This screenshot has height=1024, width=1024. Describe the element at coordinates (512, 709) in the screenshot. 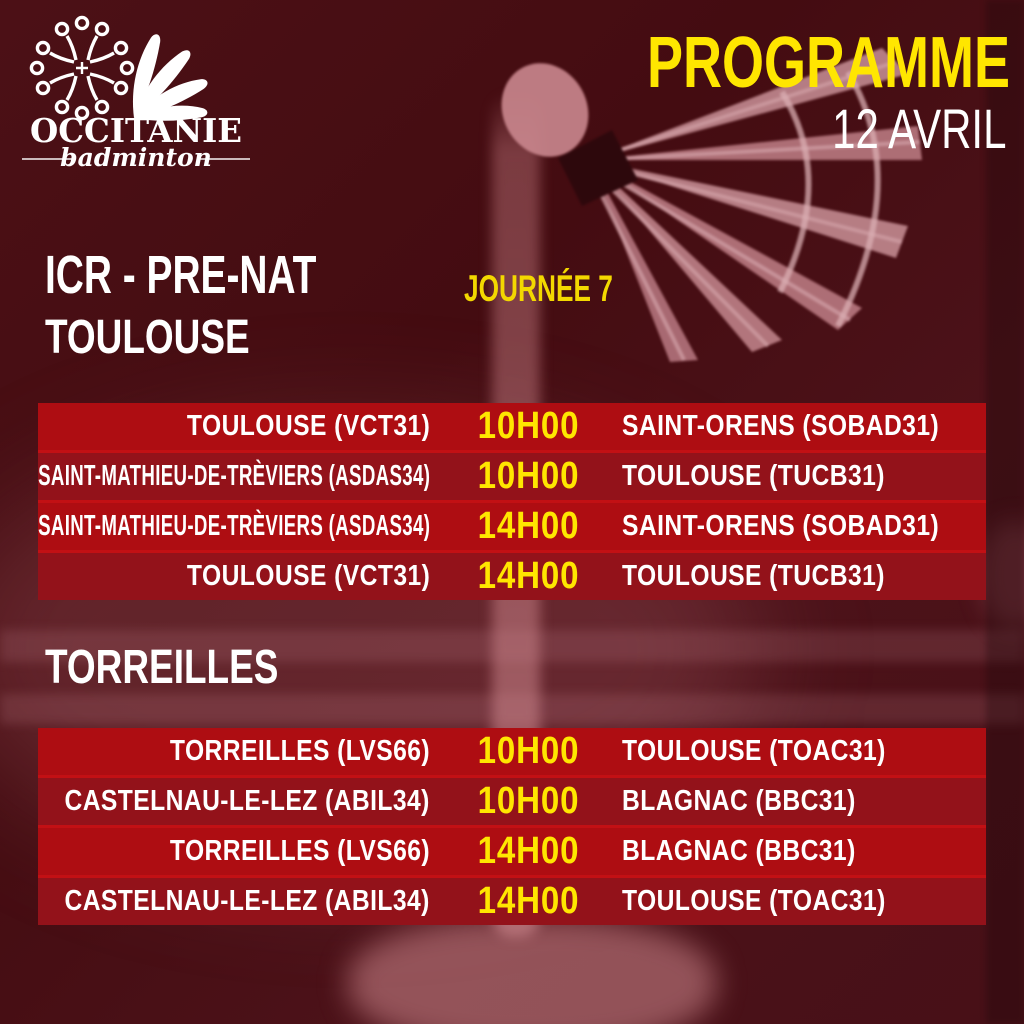

I see `court-floor-line` at that location.